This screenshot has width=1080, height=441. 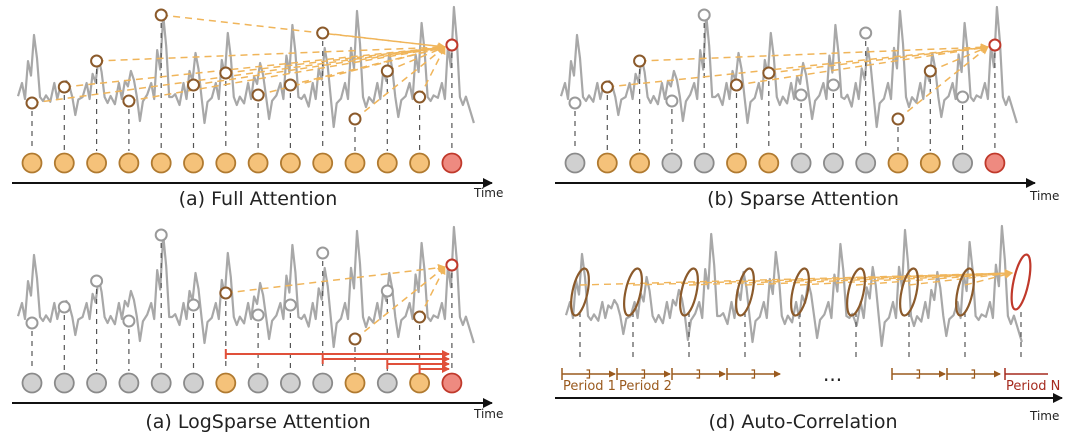 I want to click on period-2-label: Period 2, so click(x=645, y=386).